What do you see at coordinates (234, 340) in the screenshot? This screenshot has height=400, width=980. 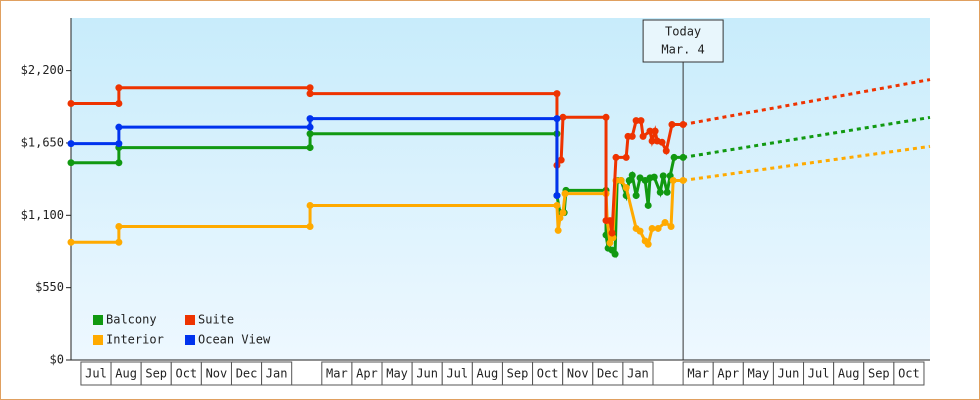 I see `legend-label: Ocean View` at bounding box center [234, 340].